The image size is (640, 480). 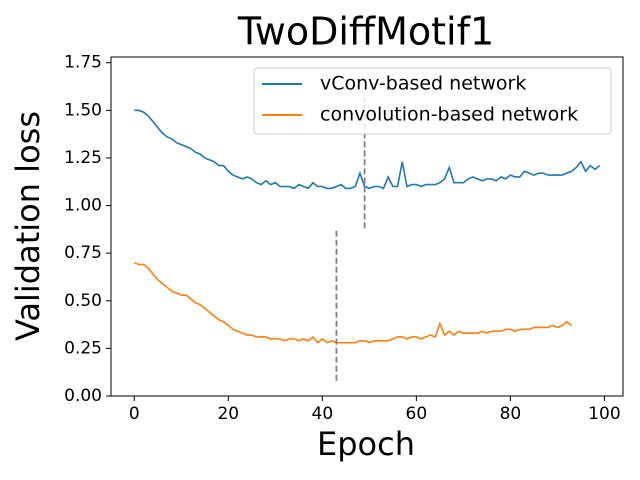 I want to click on y-axis-label: Validation loss, so click(x=28, y=226).